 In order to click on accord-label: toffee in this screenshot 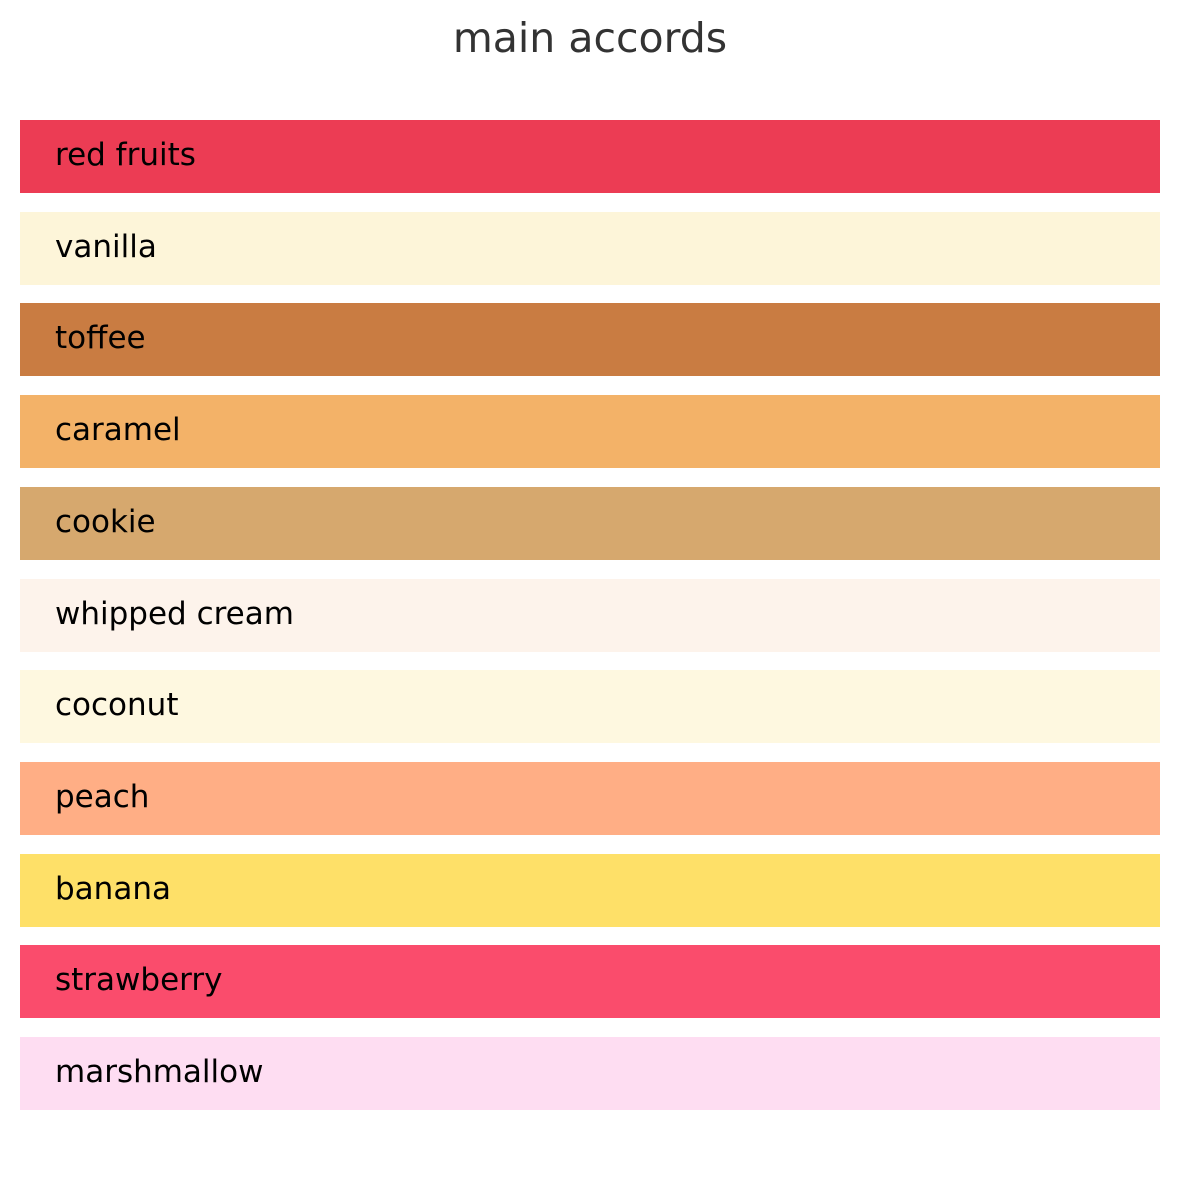, I will do `click(100, 338)`.